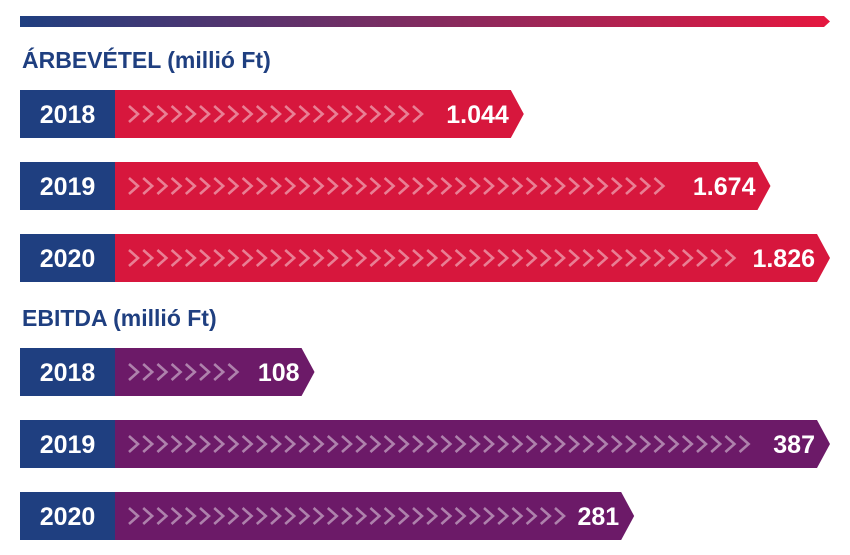 The image size is (850, 555). What do you see at coordinates (146, 60) in the screenshot?
I see `revenue-chart-title: ÁRBEVÉTEL (millió Ft)` at bounding box center [146, 60].